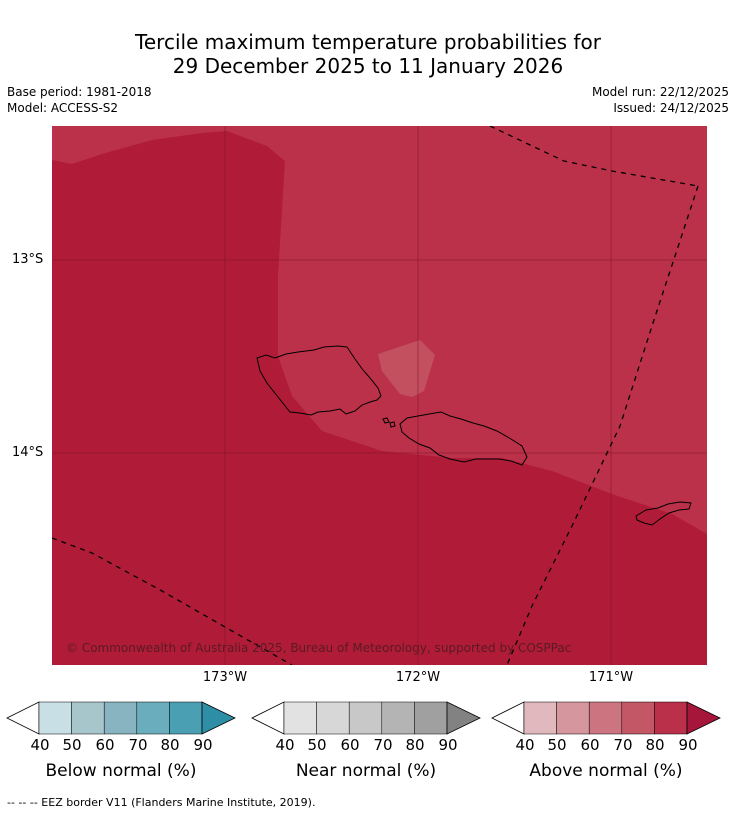  Describe the element at coordinates (319, 380) in the screenshot. I see `island-savaii` at that location.